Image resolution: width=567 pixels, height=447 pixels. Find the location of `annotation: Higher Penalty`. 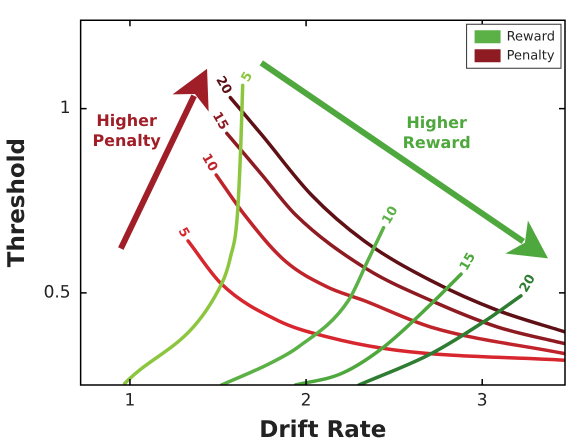

annotation: Higher Penalty is located at coordinates (126, 131).